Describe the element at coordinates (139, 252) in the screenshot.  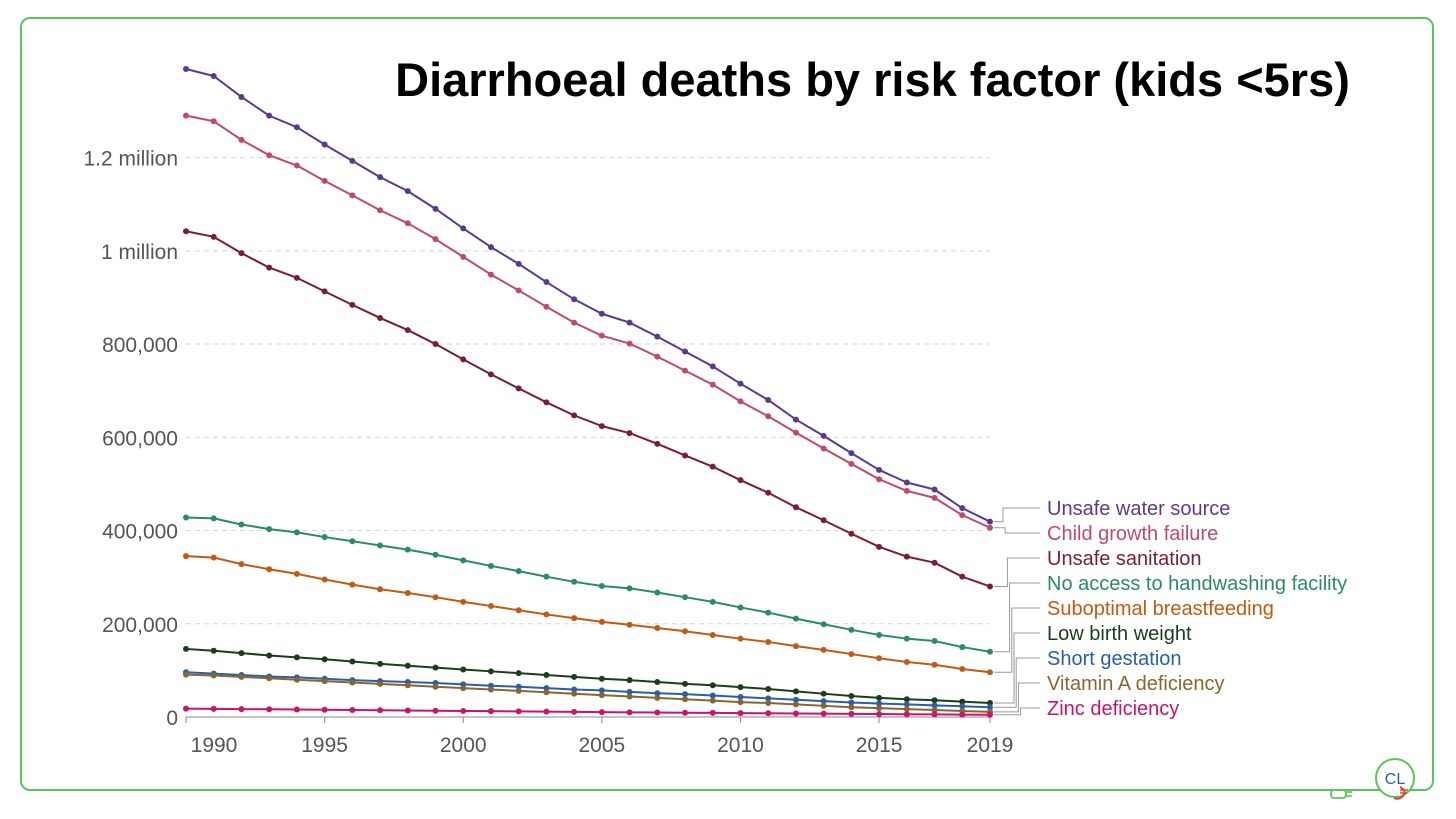
I see `y-tick-label: 1 million` at that location.